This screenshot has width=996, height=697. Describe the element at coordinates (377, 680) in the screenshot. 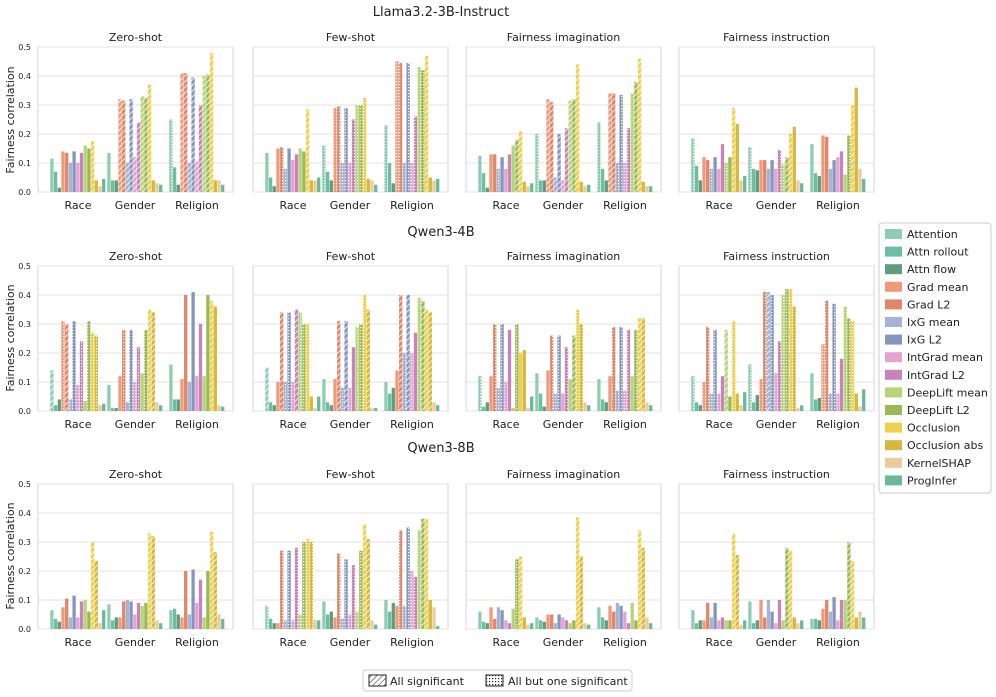

I see `hatch-swatch-all-significant` at that location.